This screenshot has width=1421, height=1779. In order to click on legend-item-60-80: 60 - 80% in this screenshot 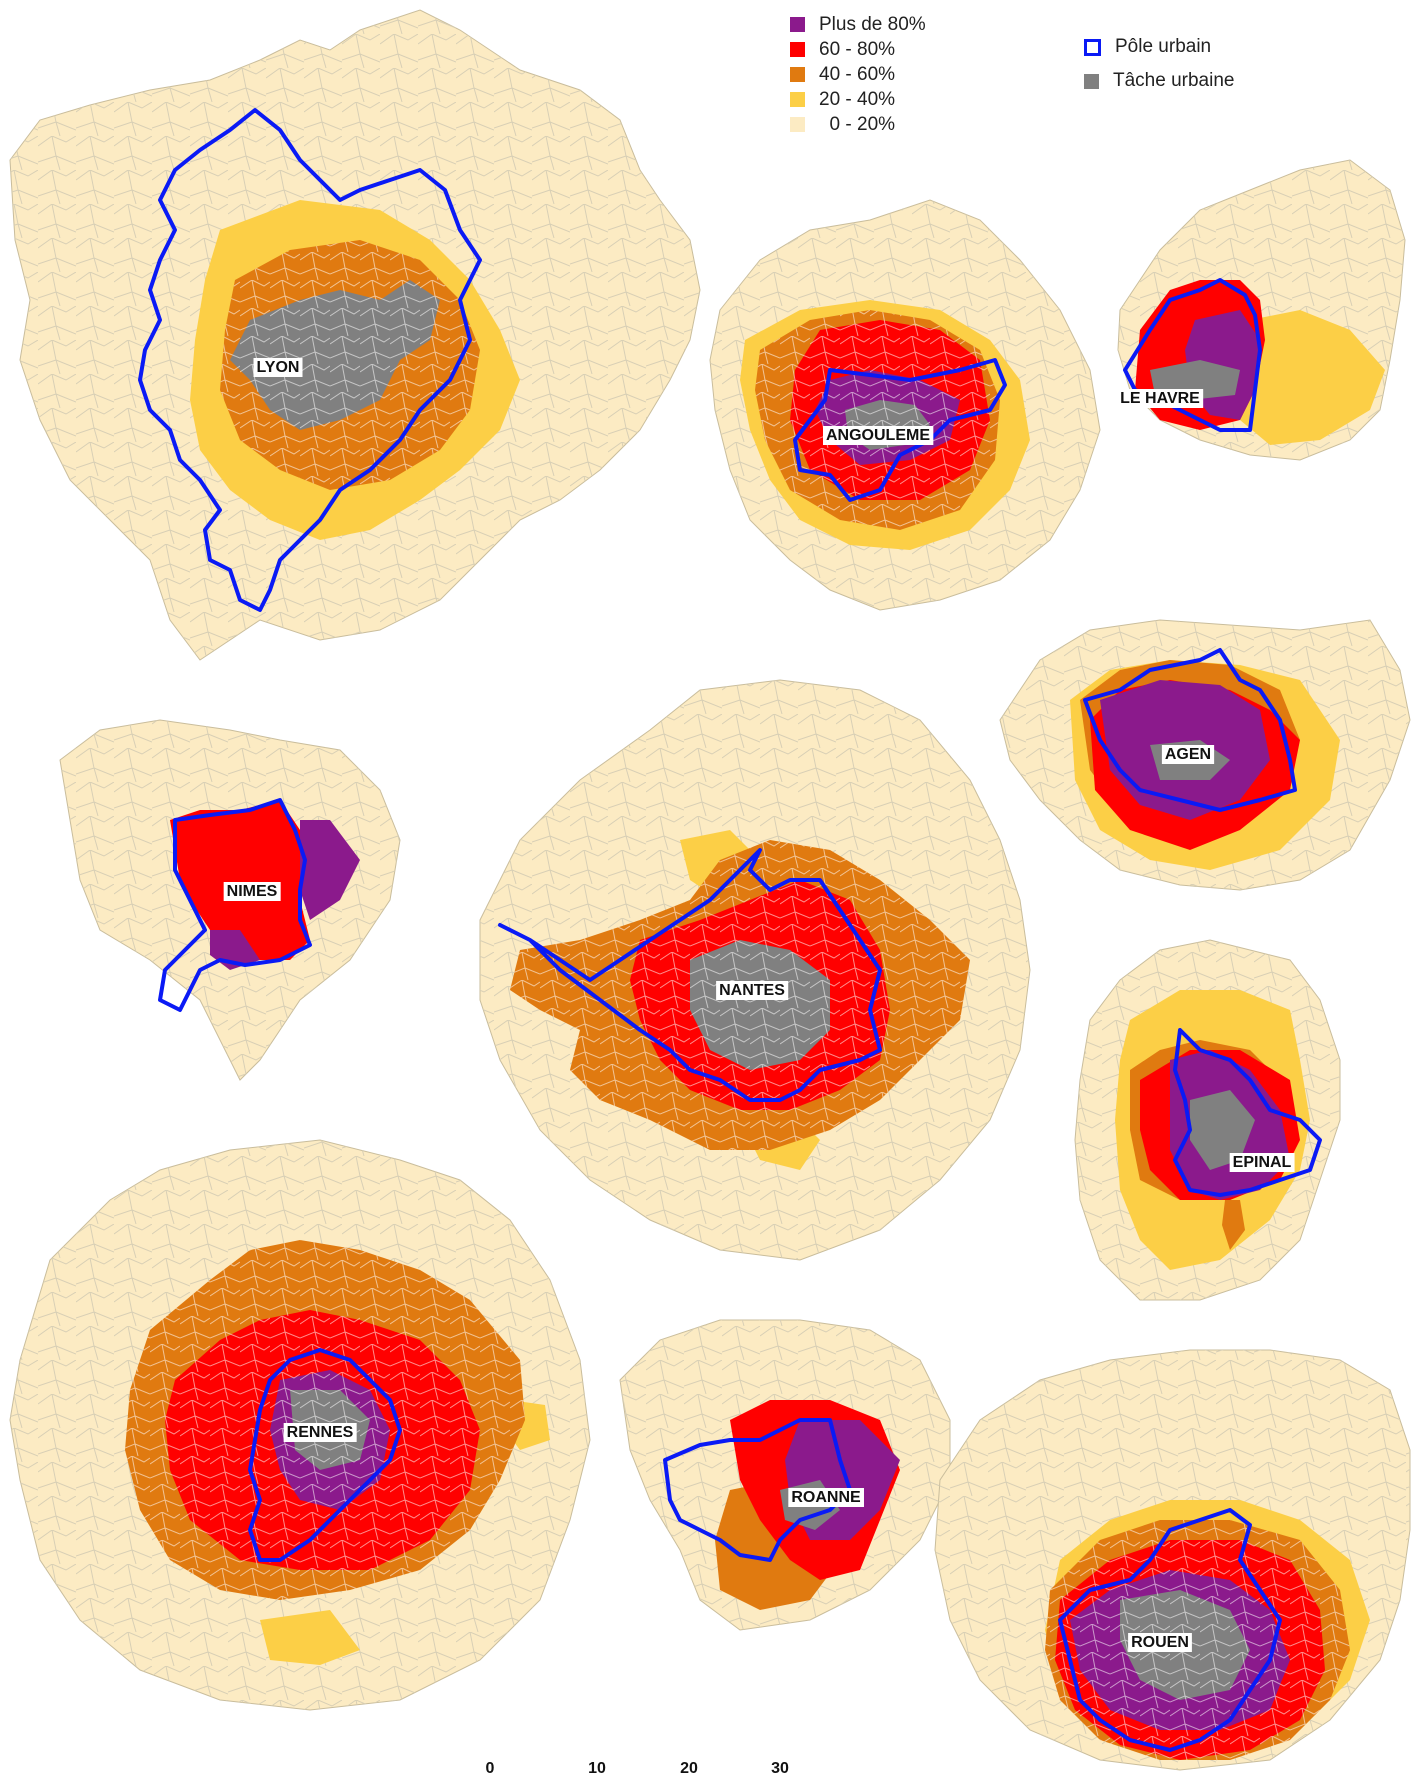, I will do `click(858, 49)`.